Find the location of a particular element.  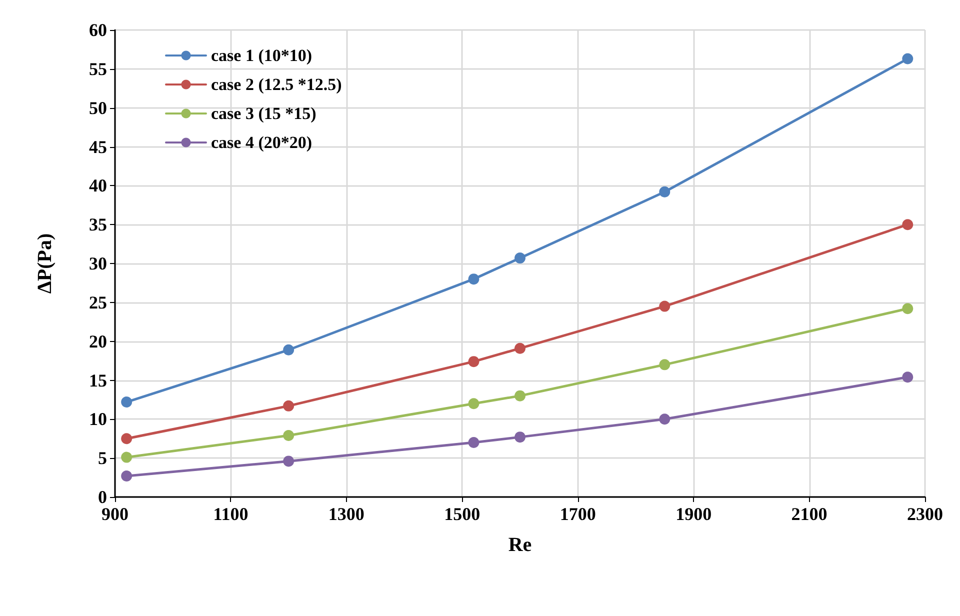

y-tick-label: 40 is located at coordinates (98, 186).